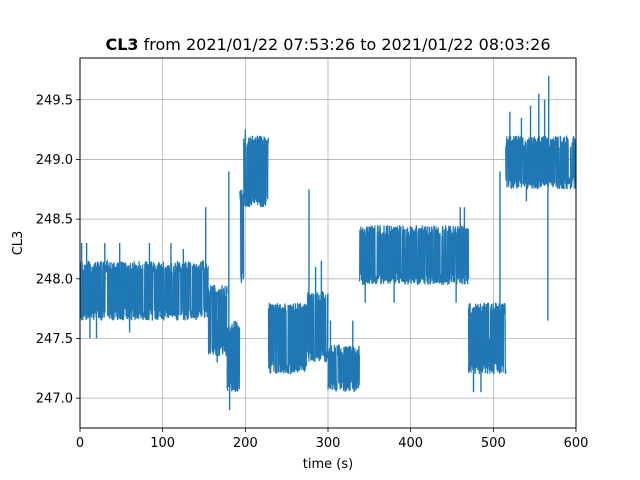 The image size is (640, 480). Describe the element at coordinates (576, 443) in the screenshot. I see `x-tick-label: 600` at that location.